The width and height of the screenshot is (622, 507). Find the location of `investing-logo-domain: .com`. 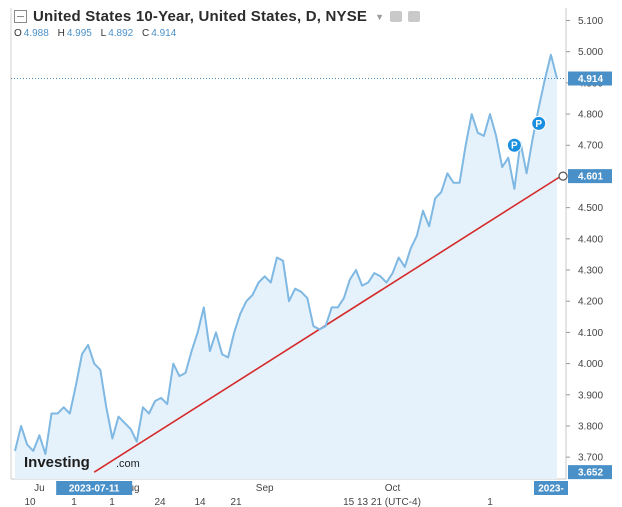

investing-logo-domain: .com is located at coordinates (128, 464).